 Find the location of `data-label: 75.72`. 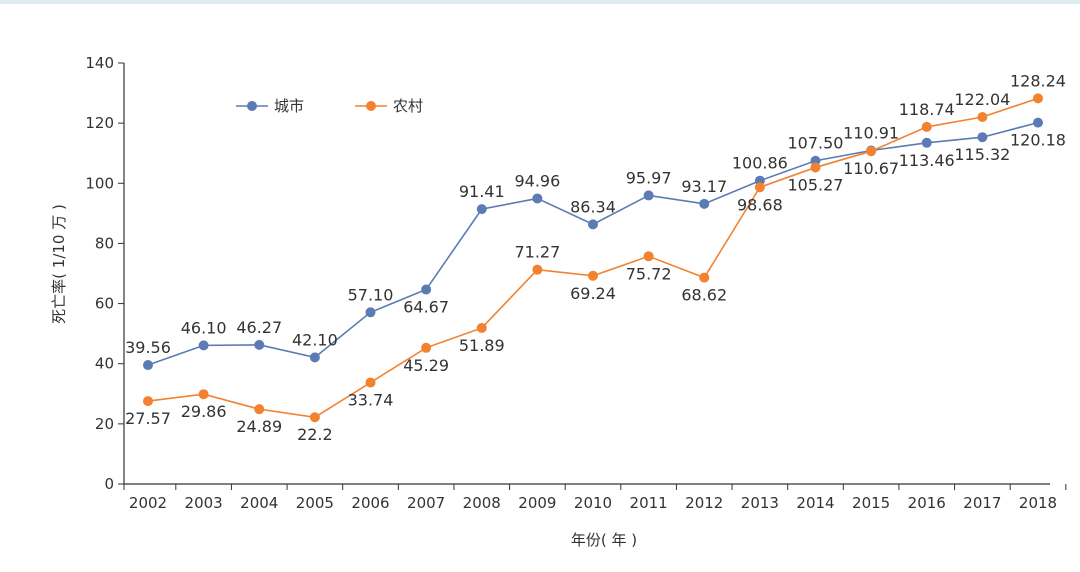

data-label: 75.72 is located at coordinates (649, 273).